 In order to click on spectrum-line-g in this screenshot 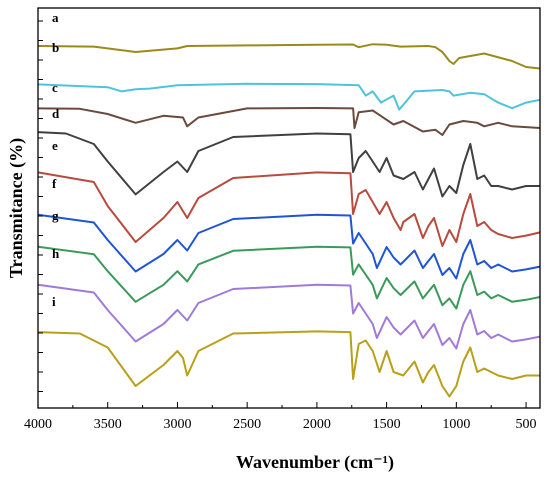, I will do `click(289, 277)`.